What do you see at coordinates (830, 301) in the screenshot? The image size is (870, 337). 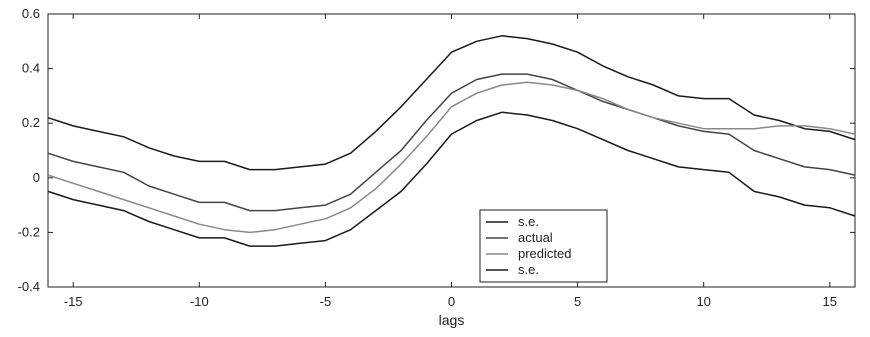 I see `x-tick-label: 15` at bounding box center [830, 301].